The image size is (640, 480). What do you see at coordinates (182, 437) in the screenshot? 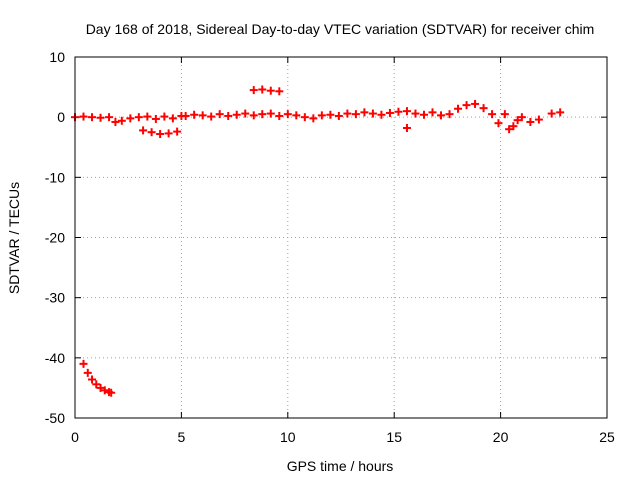
I see `x-tick-label: 5` at bounding box center [182, 437].